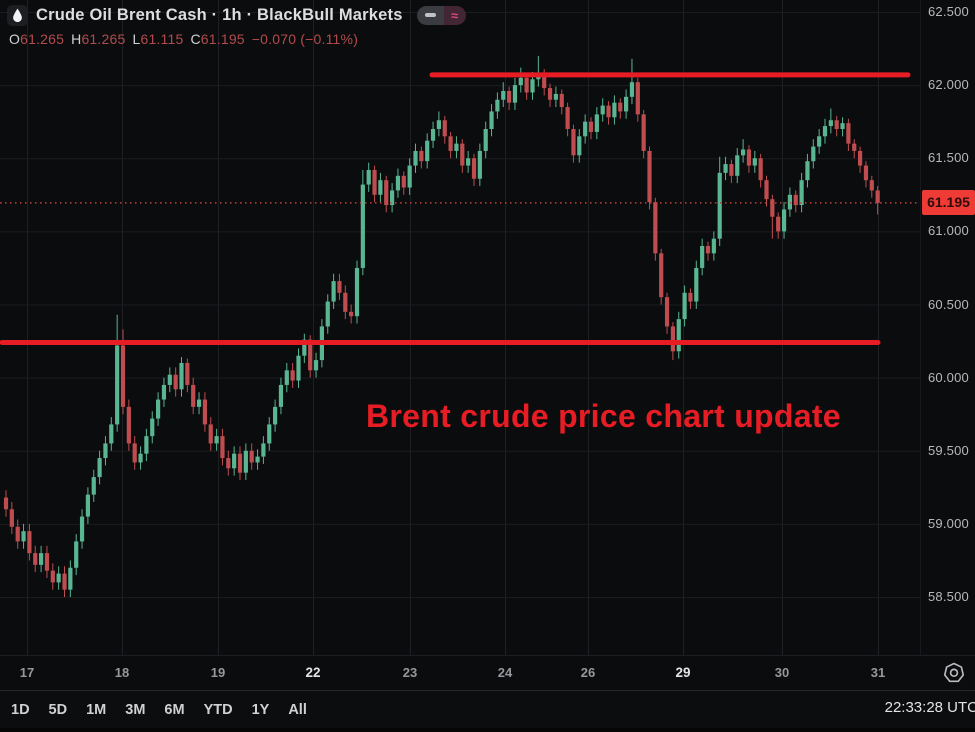 This screenshot has width=975, height=732. I want to click on range-button-ytd: YTD, so click(218, 709).